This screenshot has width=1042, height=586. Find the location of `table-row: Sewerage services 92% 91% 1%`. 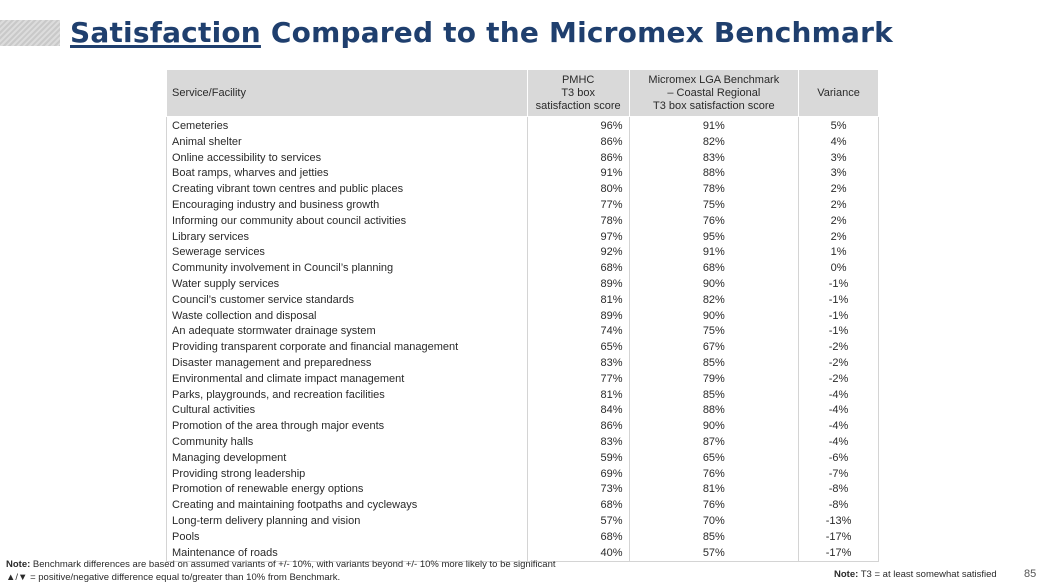

table-row: Sewerage services 92% 91% 1% is located at coordinates (522, 253).